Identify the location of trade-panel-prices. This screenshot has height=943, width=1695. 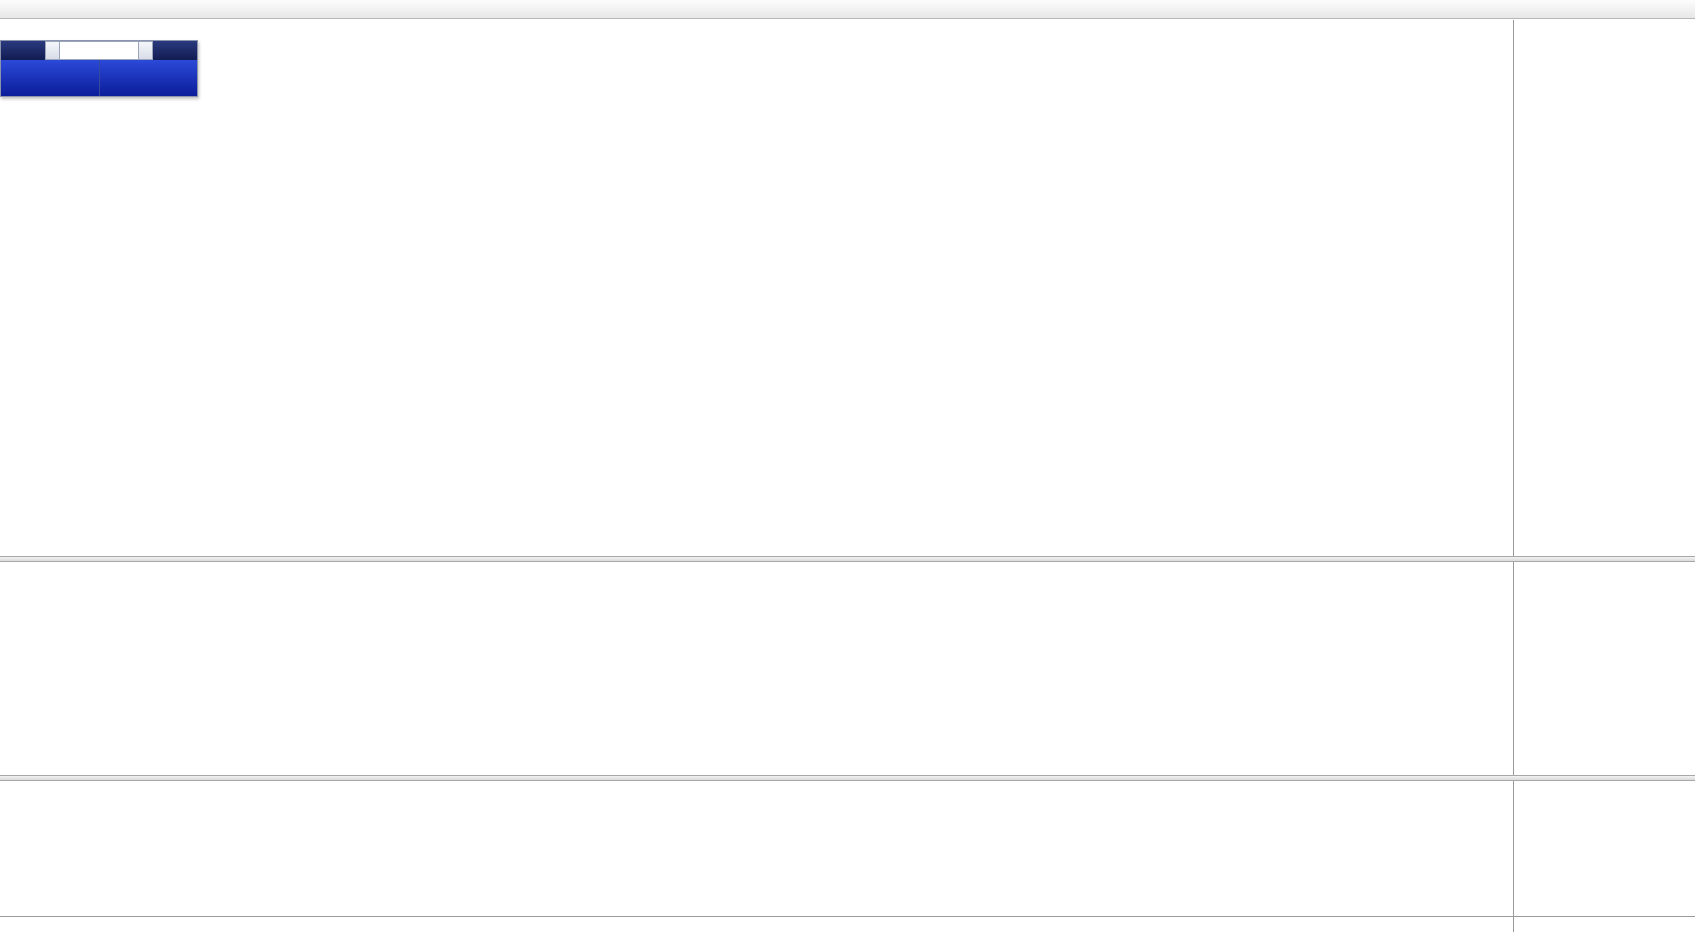
(99, 78).